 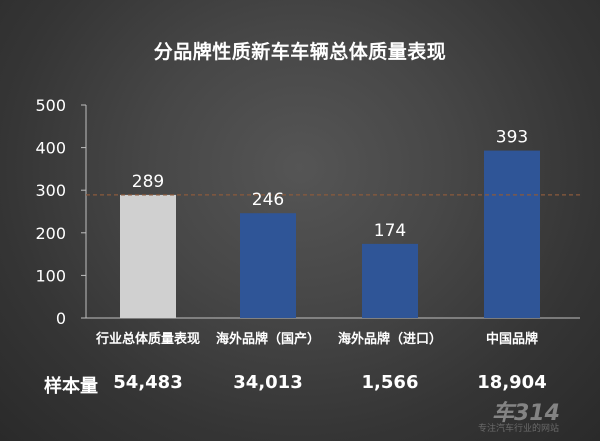 What do you see at coordinates (50, 105) in the screenshot?
I see `y-tick-label: 500` at bounding box center [50, 105].